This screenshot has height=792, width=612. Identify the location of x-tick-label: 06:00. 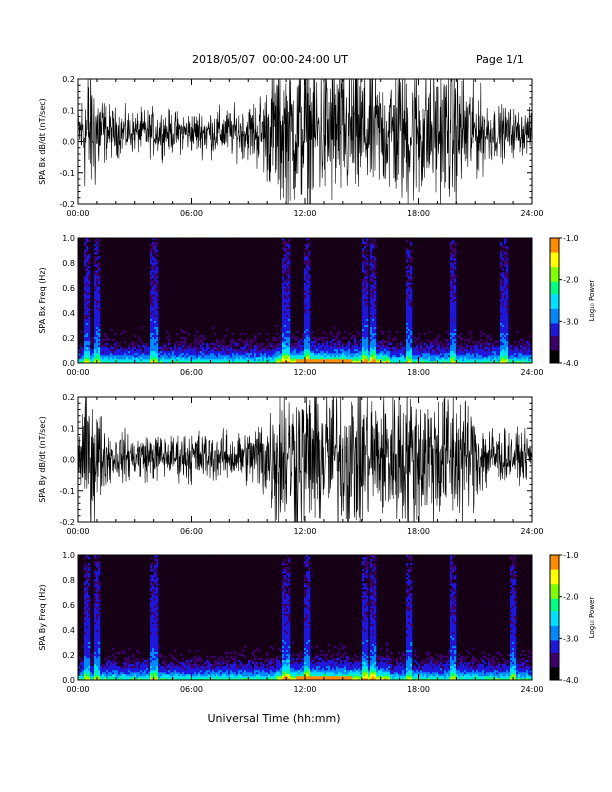
(191, 372).